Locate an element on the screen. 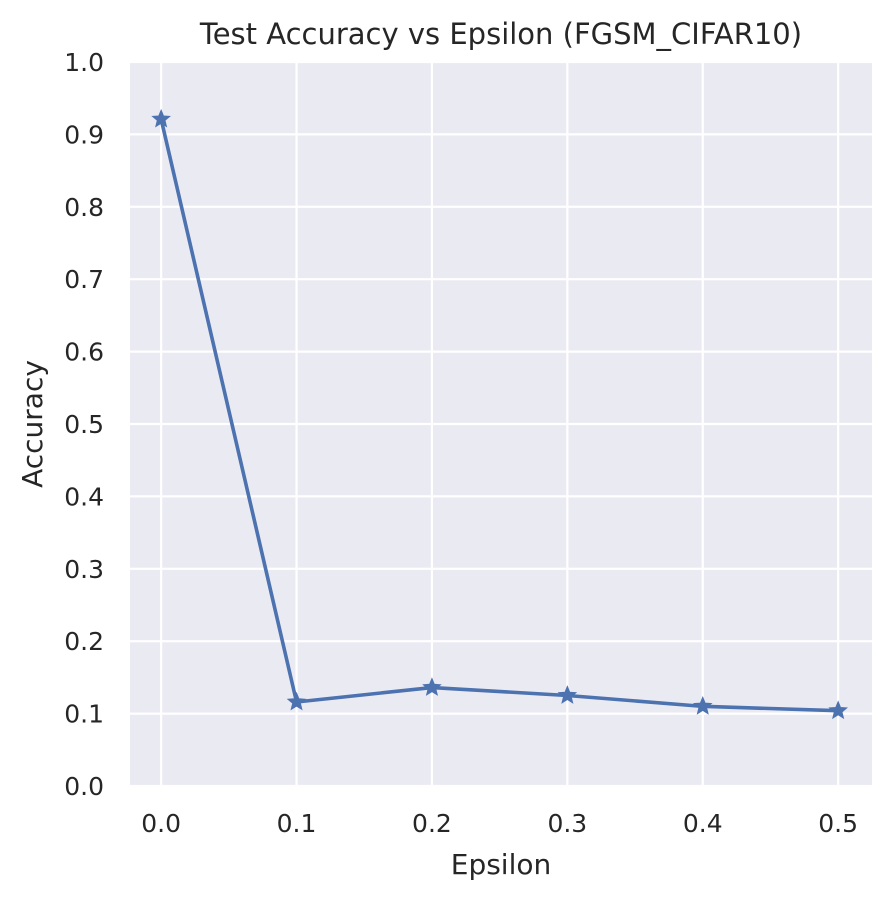  y-tick-label: 0.2 is located at coordinates (84, 641).